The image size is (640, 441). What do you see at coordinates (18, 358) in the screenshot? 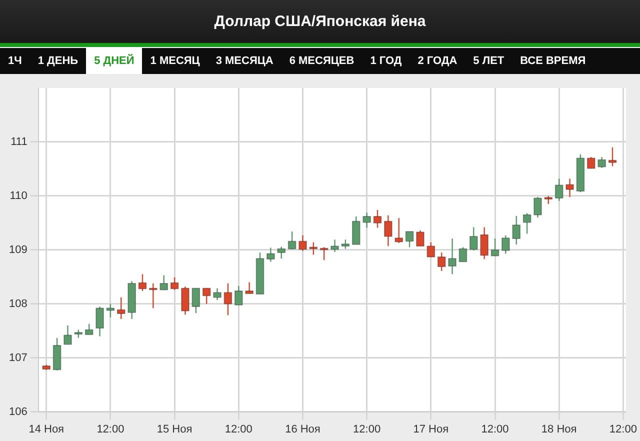
I see `y-tick-label: 107` at bounding box center [18, 358].